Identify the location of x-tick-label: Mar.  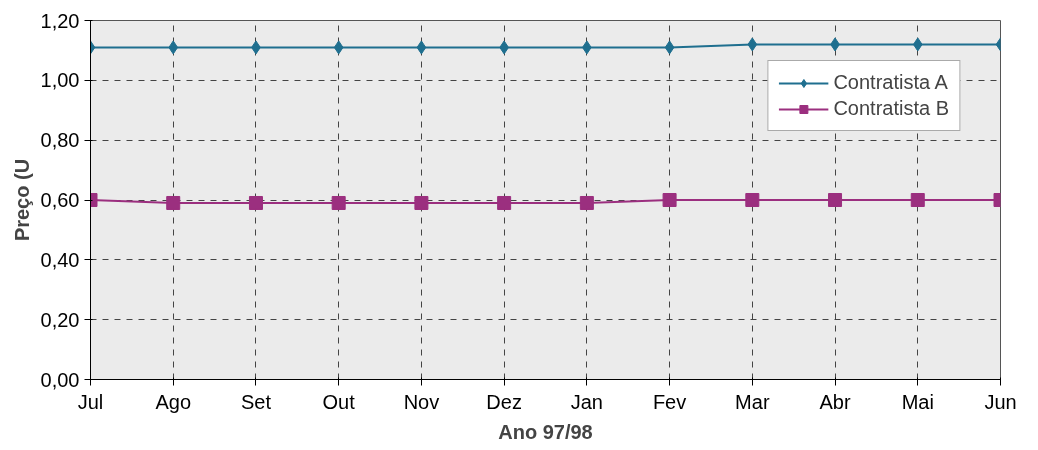
(752, 401).